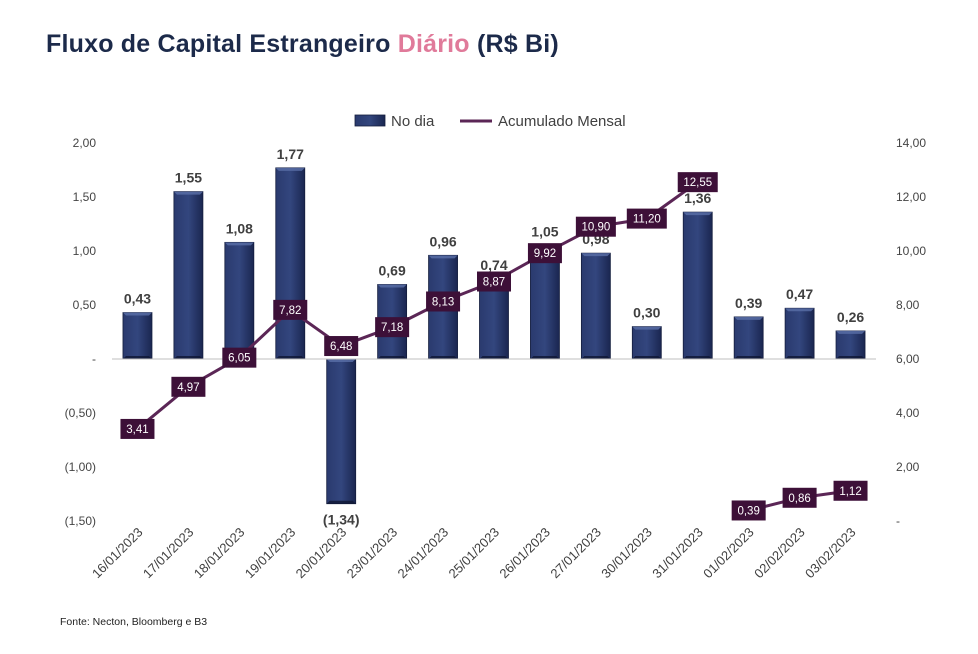  I want to click on legend: No dia Acumulado Mensal, so click(490, 121).